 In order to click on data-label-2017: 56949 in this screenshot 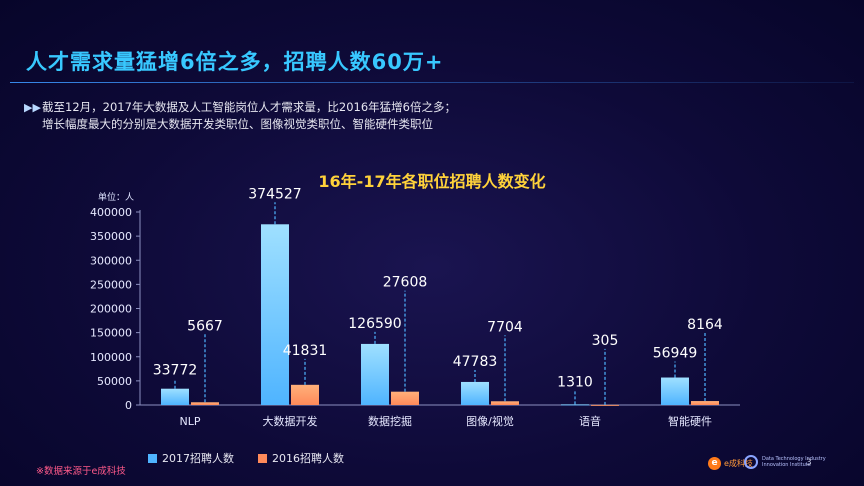, I will do `click(675, 354)`.